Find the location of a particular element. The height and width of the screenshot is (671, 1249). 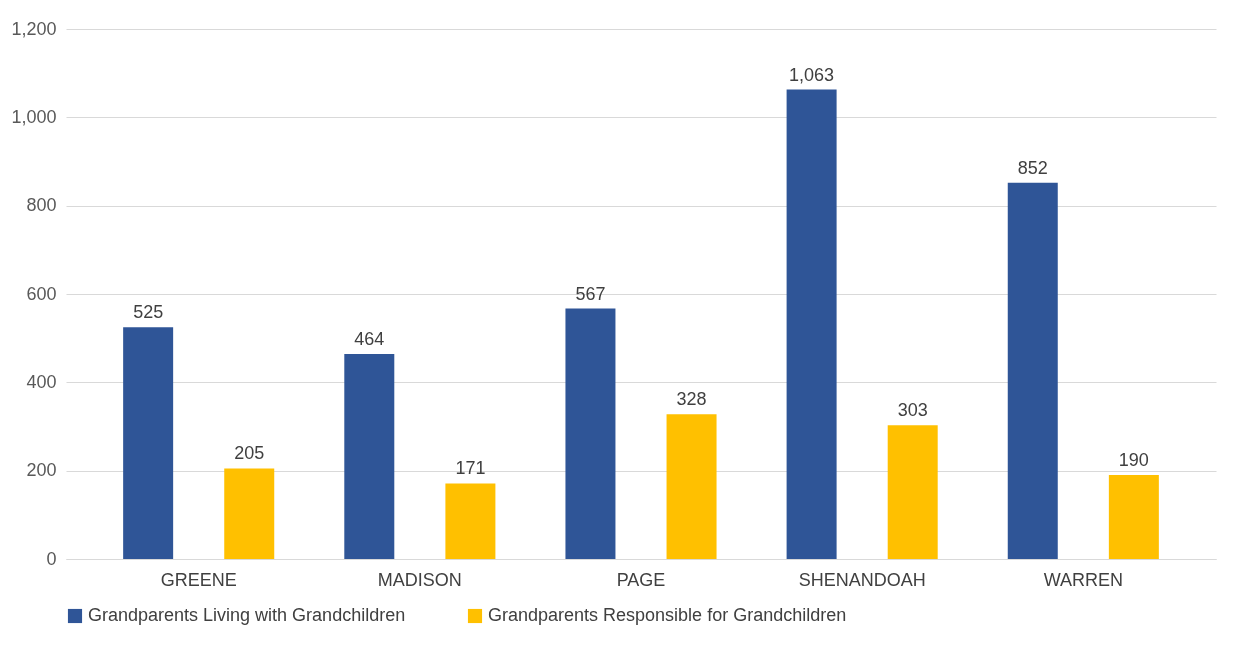

y-tick-label: 0 is located at coordinates (51, 558).